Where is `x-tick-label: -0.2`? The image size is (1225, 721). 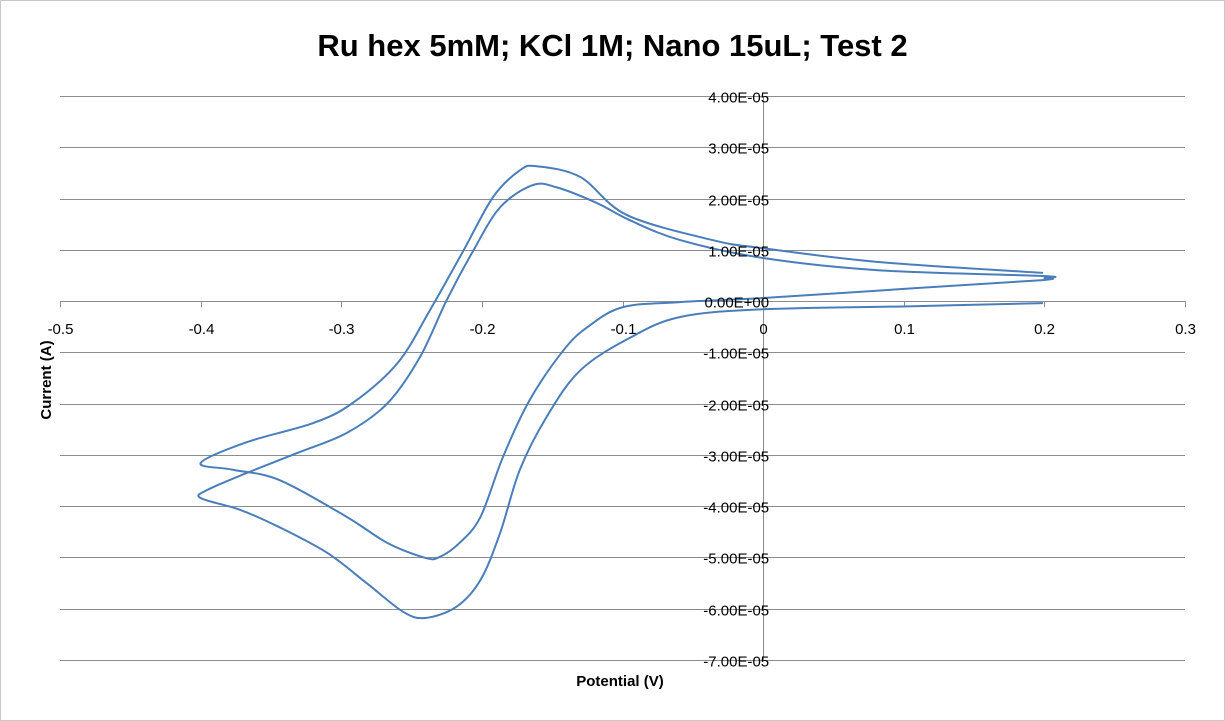
x-tick-label: -0.2 is located at coordinates (483, 329).